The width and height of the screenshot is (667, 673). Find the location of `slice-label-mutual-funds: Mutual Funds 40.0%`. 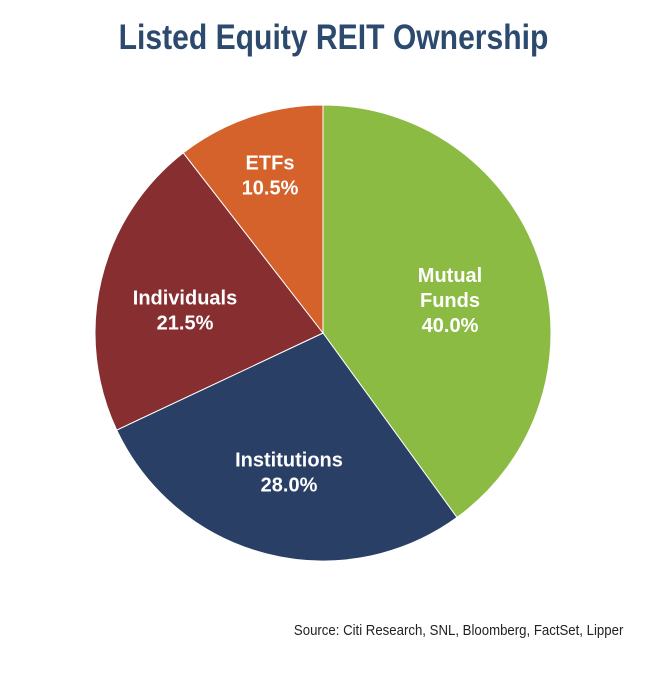

slice-label-mutual-funds: Mutual Funds 40.0% is located at coordinates (450, 301).